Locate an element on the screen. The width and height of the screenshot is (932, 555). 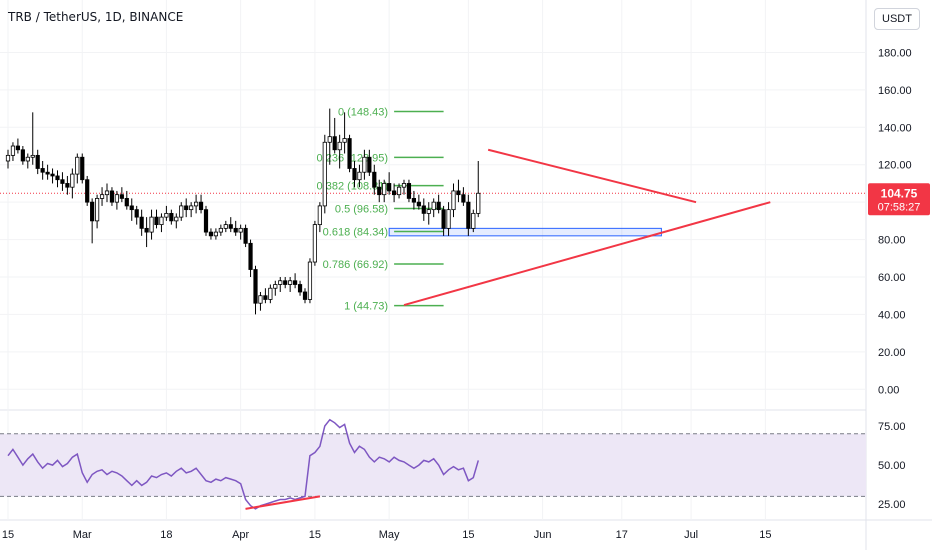
fib-level-label: 0.236 (123.95) is located at coordinates (353, 158).